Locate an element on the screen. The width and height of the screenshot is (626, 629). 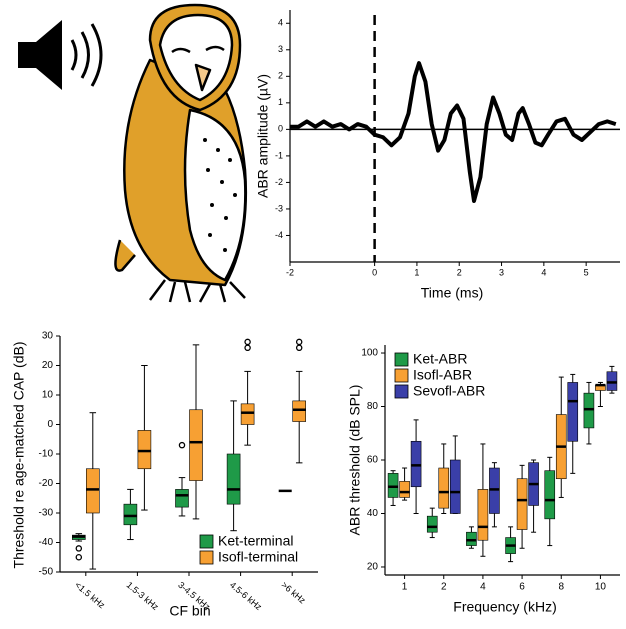
y-tick-label: -1 is located at coordinates (279, 155).